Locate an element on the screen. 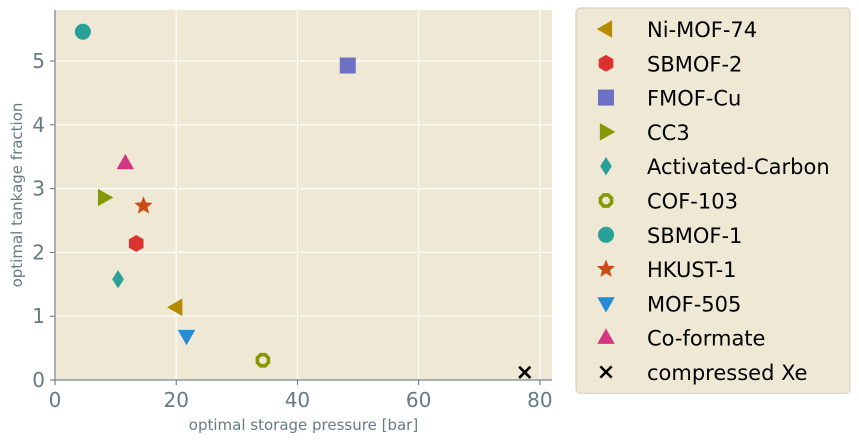  y-tick-label: 5 is located at coordinates (38, 61).